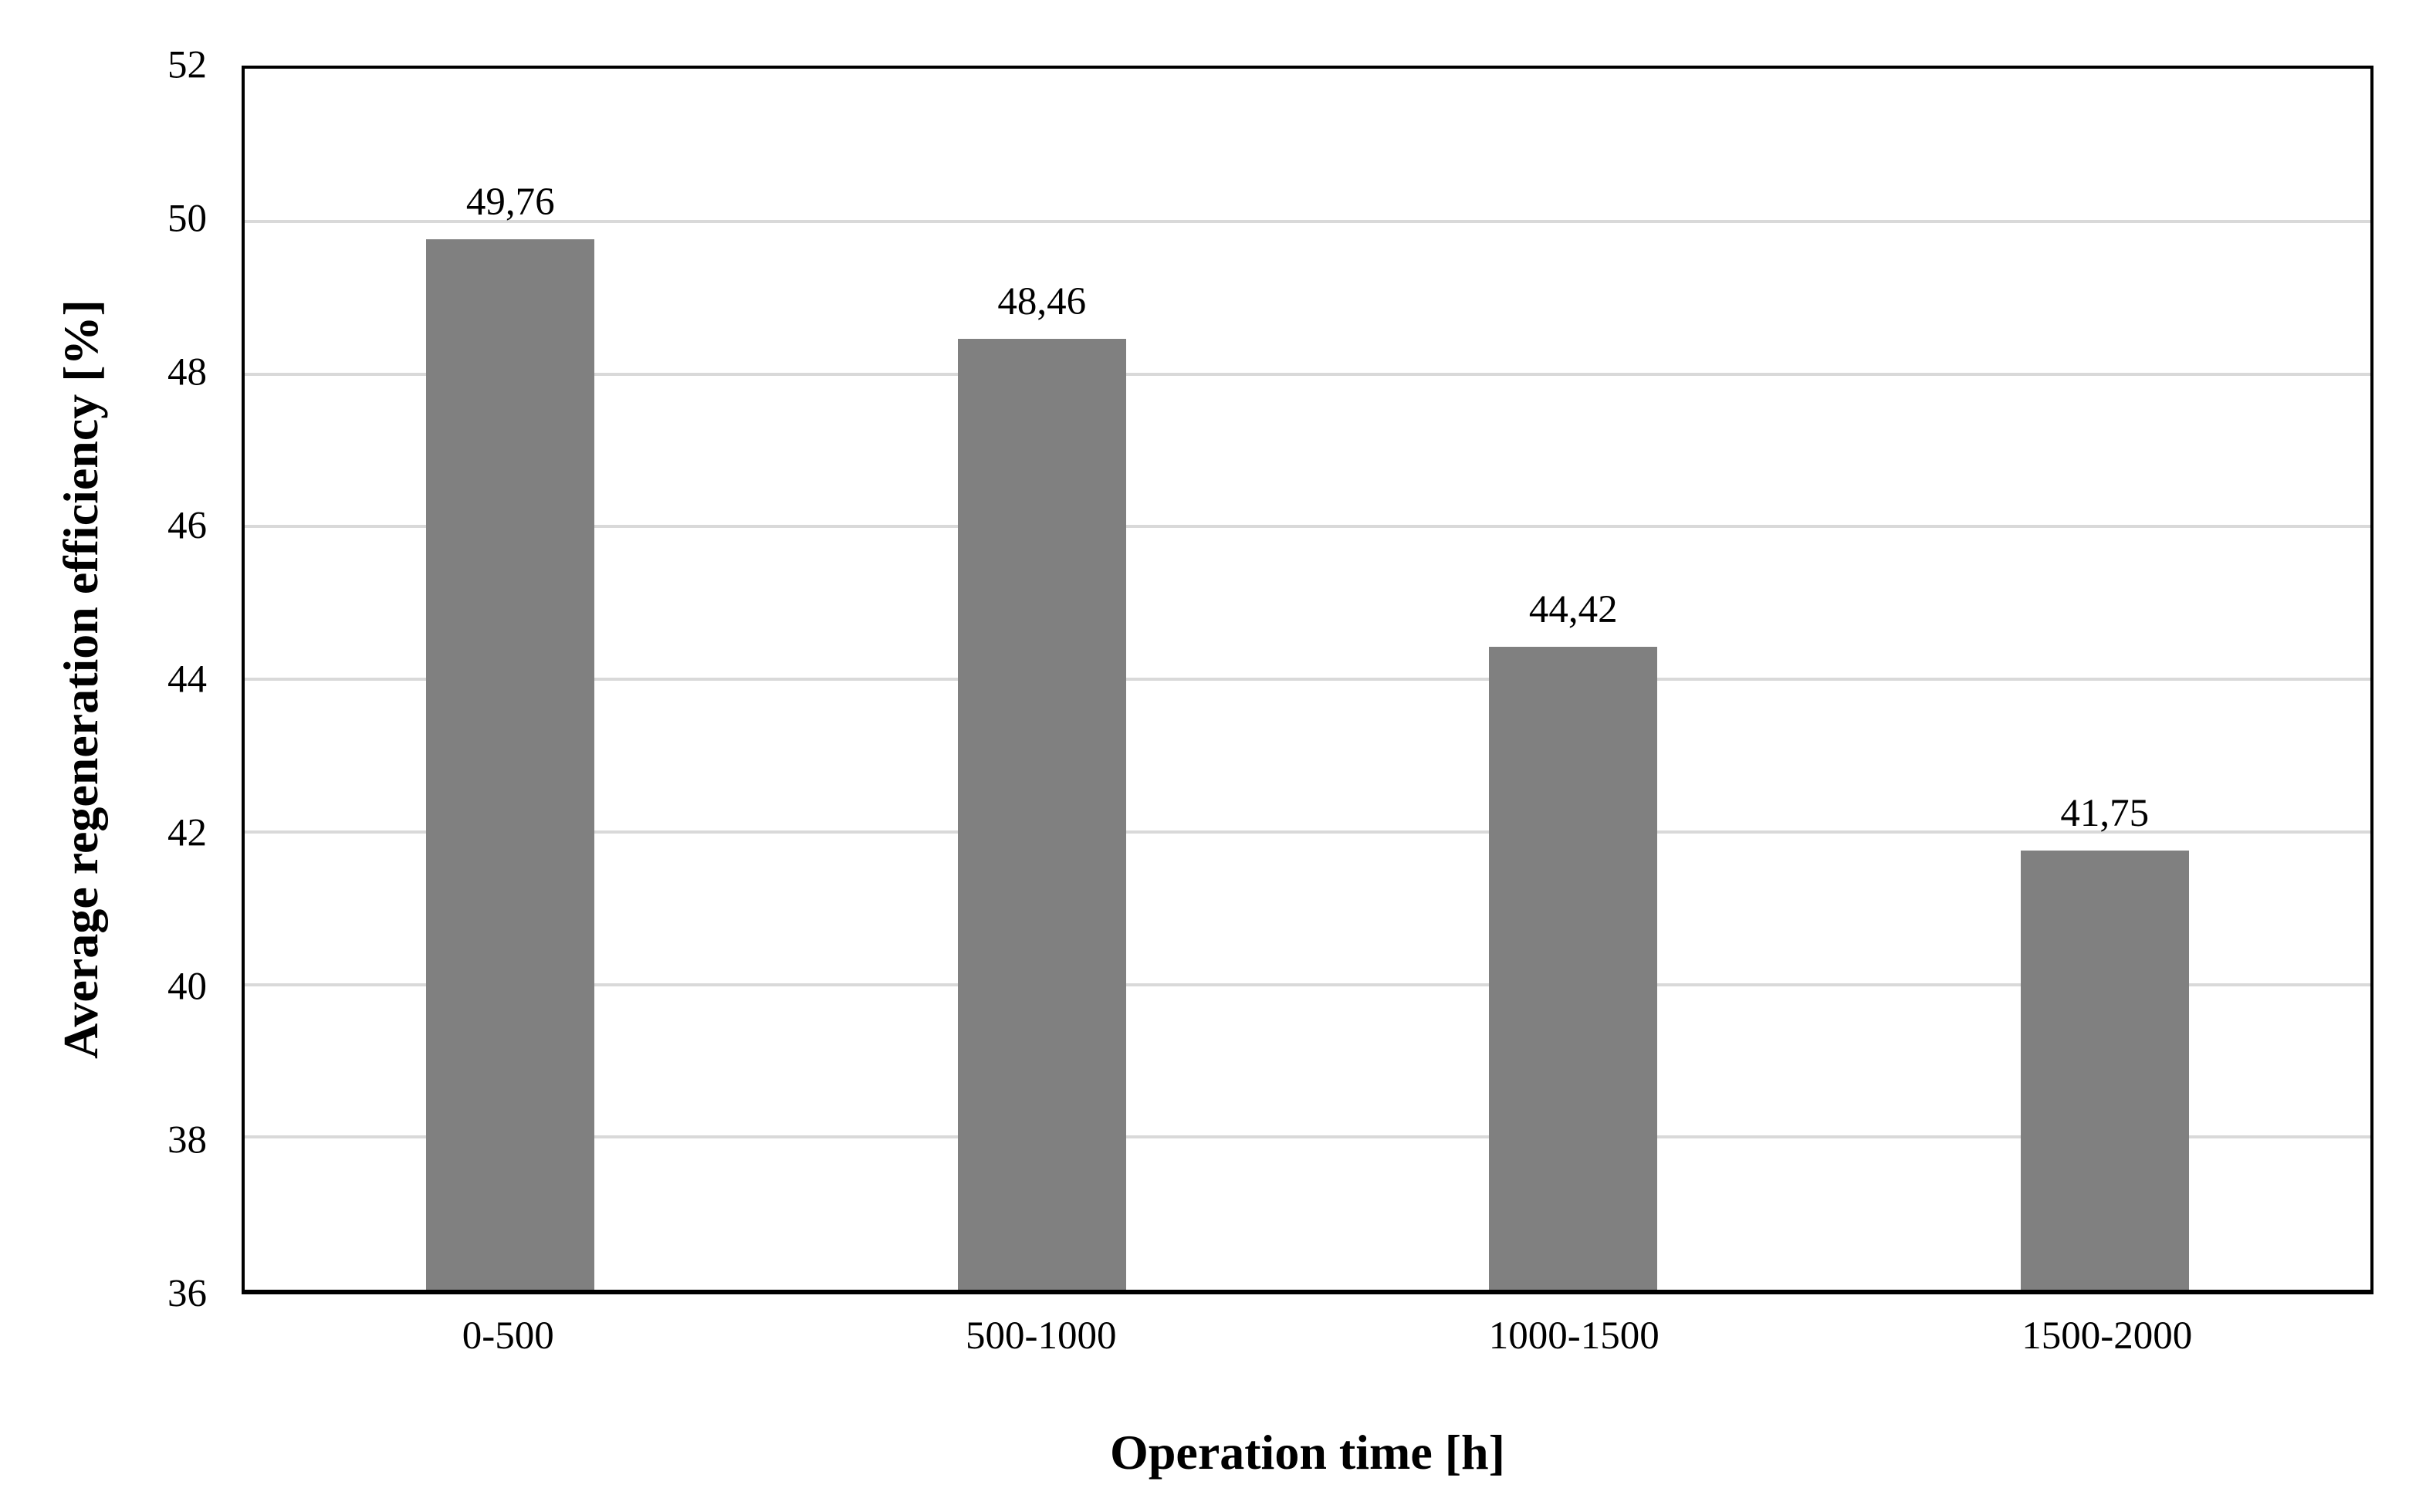  What do you see at coordinates (187, 219) in the screenshot?
I see `y-tick-label: 50` at bounding box center [187, 219].